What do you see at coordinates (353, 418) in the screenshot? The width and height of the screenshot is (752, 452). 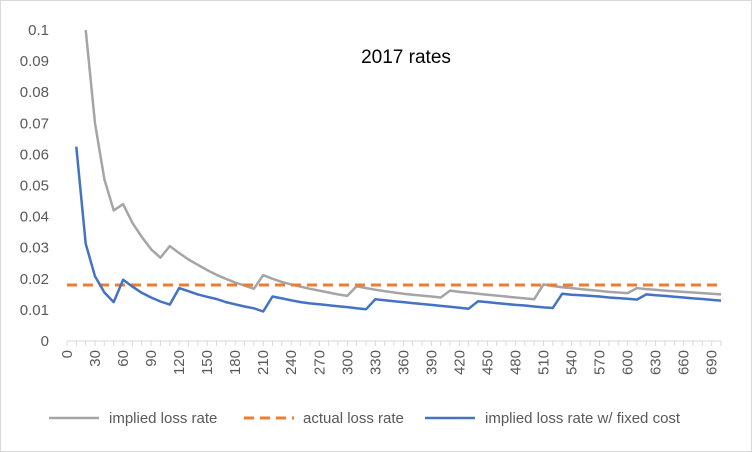 I see `legend-label-2: actual loss rate` at bounding box center [353, 418].